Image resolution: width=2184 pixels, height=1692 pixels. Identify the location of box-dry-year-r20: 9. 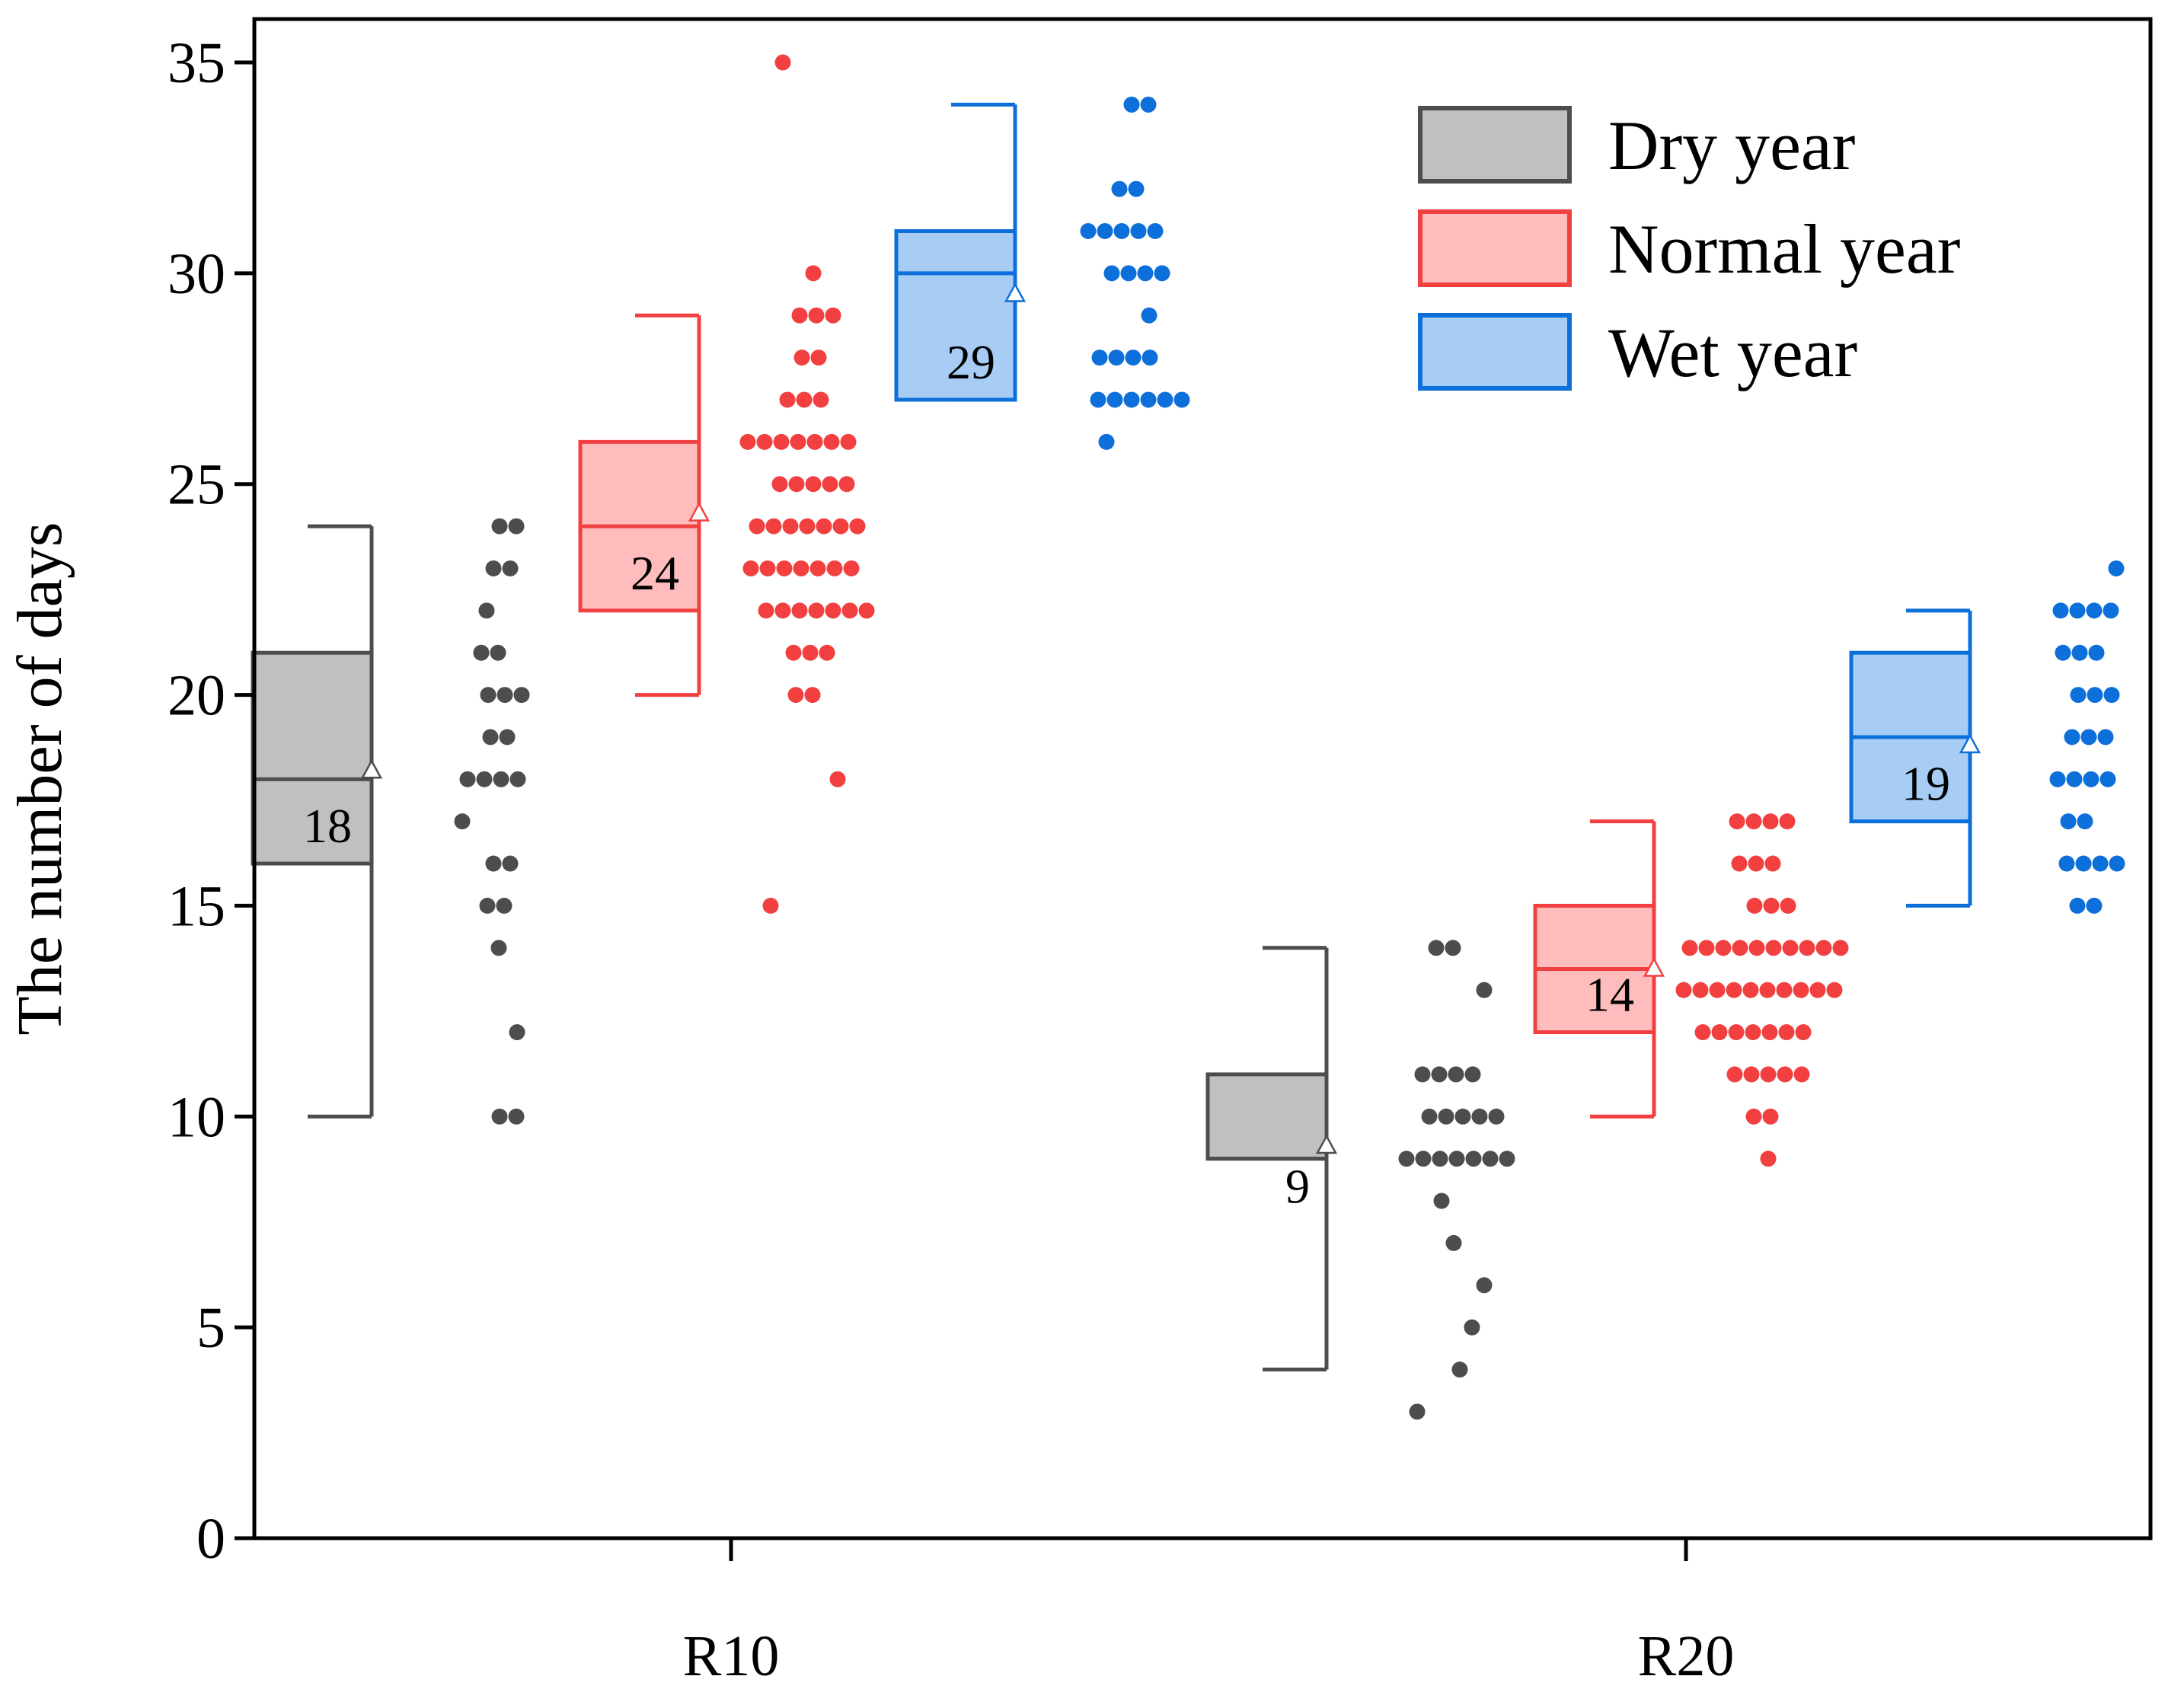
(1271, 1159).